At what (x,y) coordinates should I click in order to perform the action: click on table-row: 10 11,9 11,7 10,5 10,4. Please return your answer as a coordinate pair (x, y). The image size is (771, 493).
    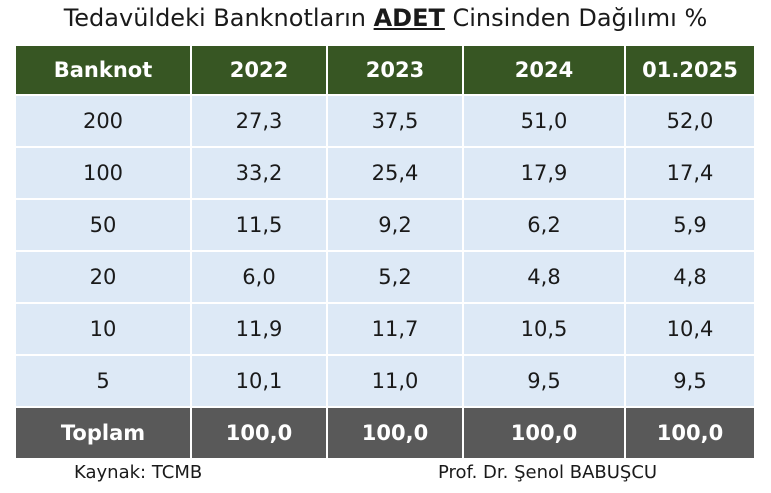
    Looking at the image, I should click on (385, 329).